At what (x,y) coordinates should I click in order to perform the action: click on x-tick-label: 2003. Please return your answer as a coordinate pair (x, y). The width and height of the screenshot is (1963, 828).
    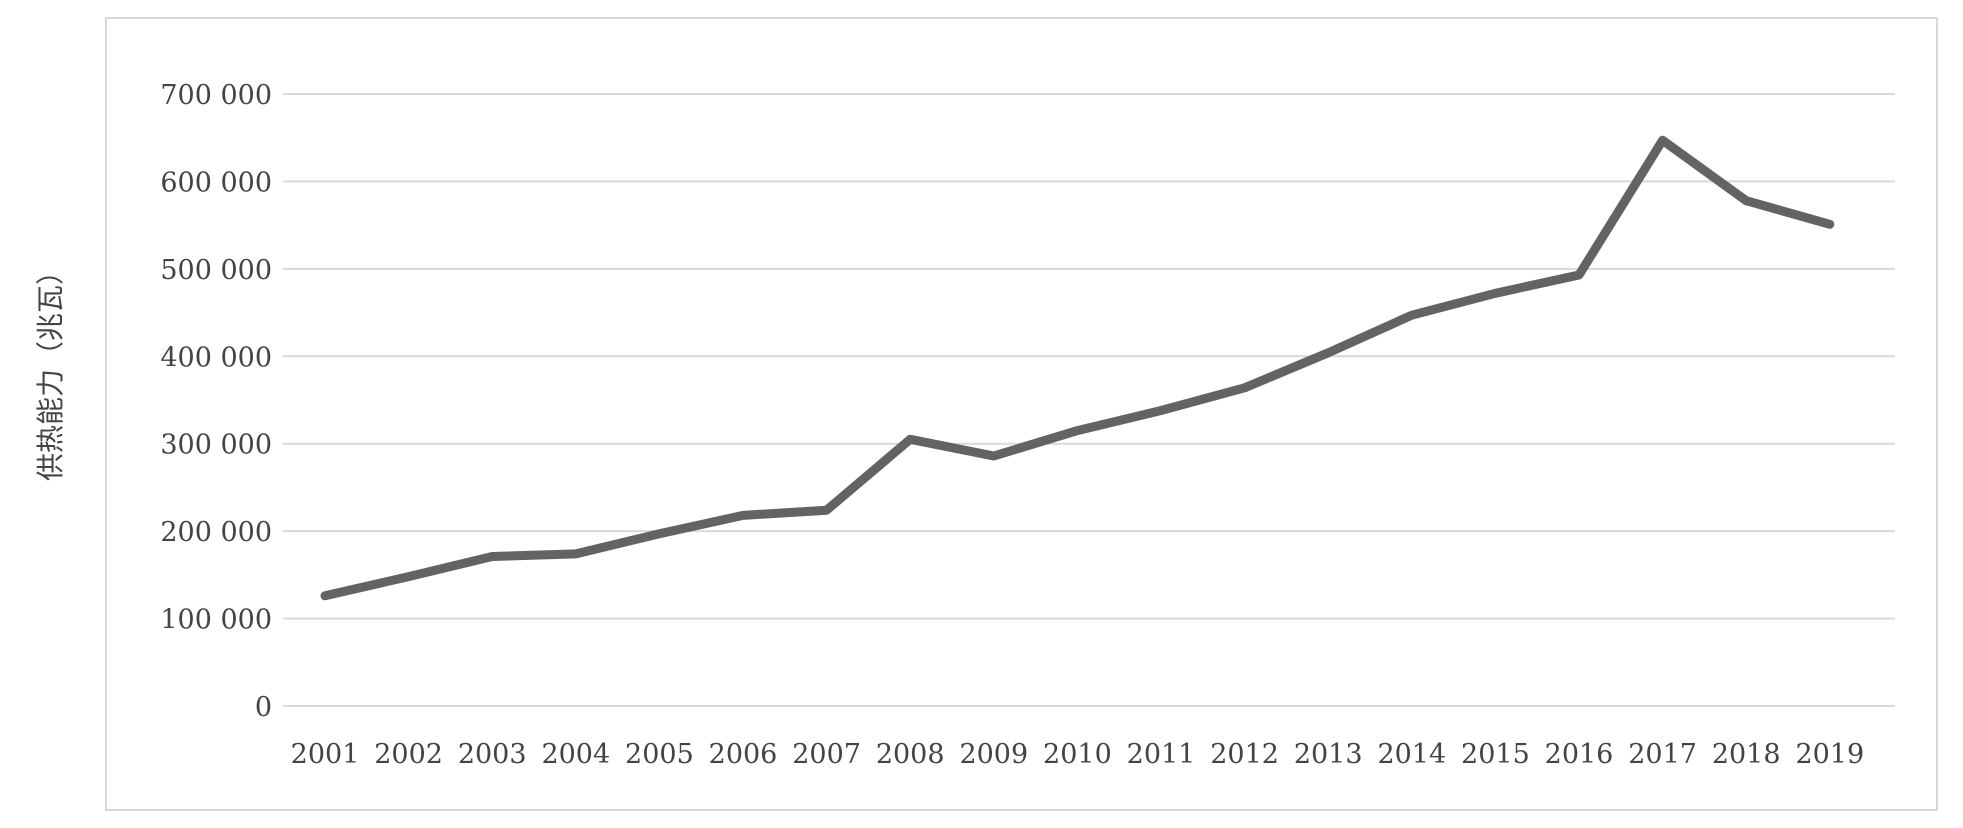
    Looking at the image, I should click on (492, 754).